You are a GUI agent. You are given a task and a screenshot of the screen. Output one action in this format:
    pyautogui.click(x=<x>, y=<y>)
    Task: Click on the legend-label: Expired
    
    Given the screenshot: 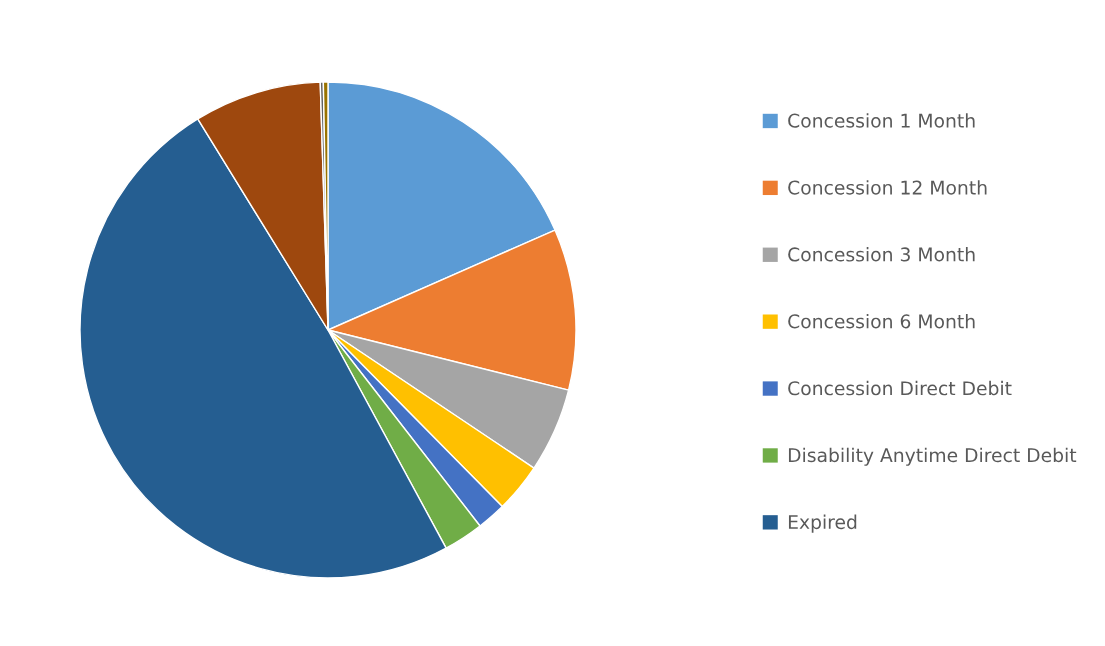 What is the action you would take?
    pyautogui.click(x=822, y=523)
    